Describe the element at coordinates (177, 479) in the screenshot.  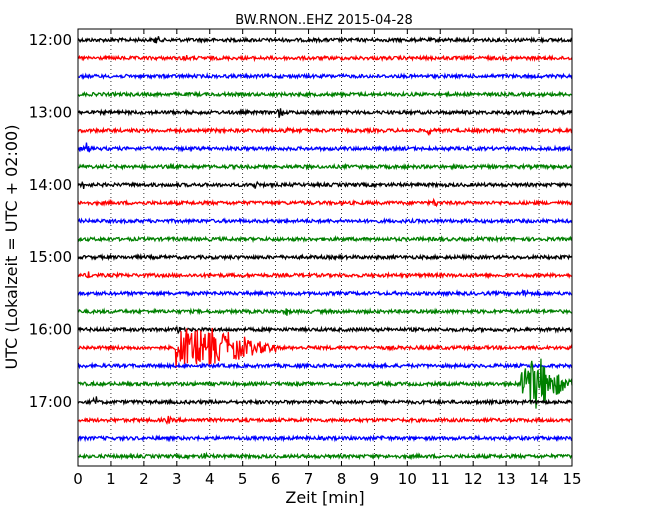
I see `x-tick-label: 3` at that location.